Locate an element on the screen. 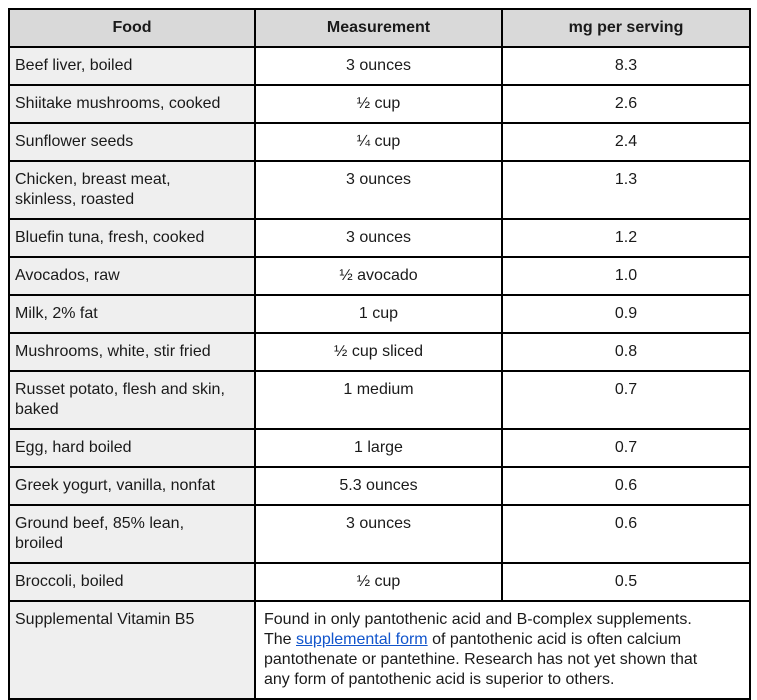  measurement-cell: 5.3 ounces is located at coordinates (378, 486).